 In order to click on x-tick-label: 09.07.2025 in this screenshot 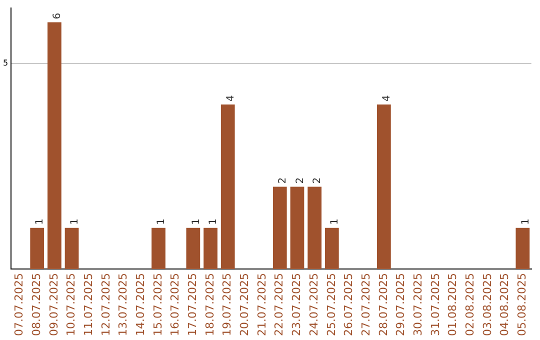, I will do `click(53, 304)`.